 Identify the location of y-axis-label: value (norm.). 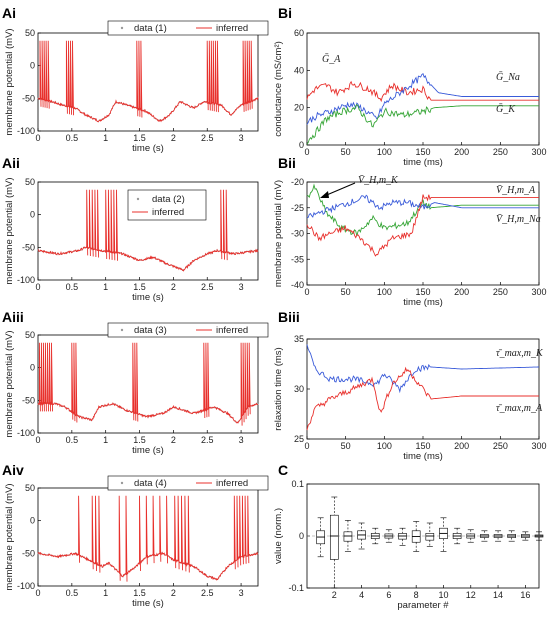
(278, 536).